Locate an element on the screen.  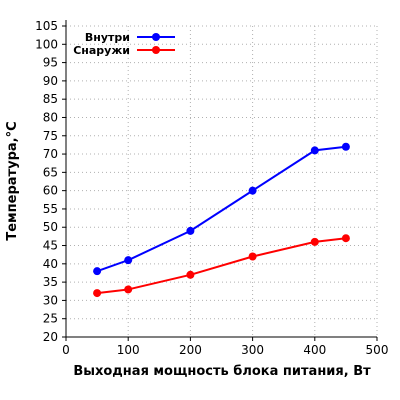
legend-label-1: Внутри is located at coordinates (107, 37).